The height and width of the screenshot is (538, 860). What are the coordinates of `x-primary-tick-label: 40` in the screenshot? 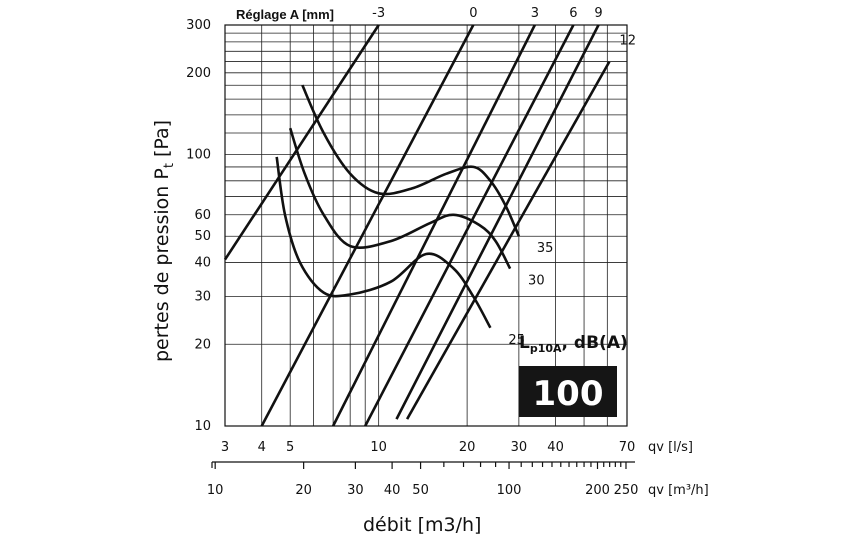 It's located at (555, 447).